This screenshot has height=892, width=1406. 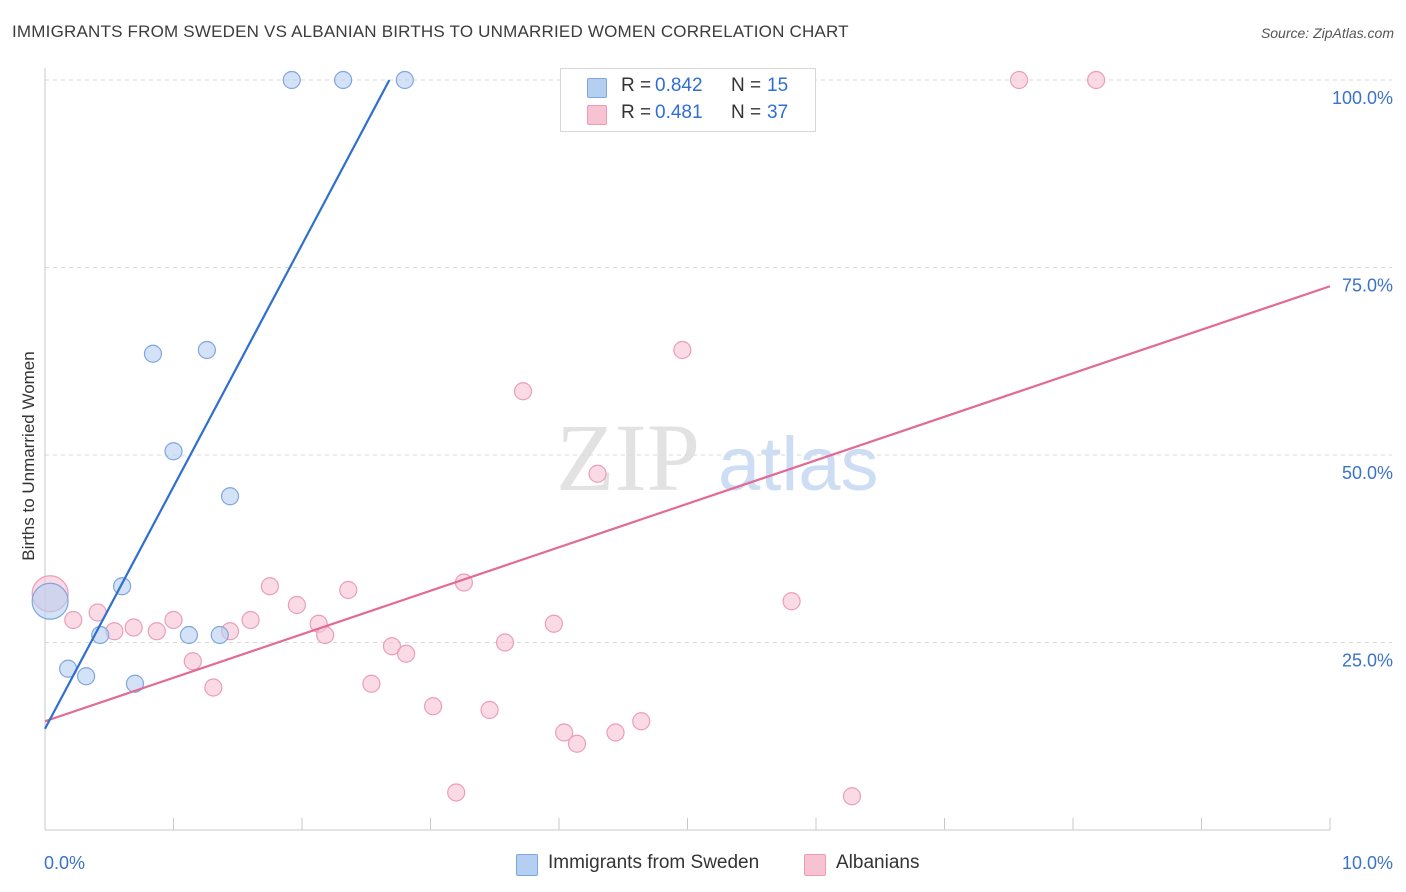 I want to click on x-tick-label-max: 10.0%, so click(x=1367, y=863).